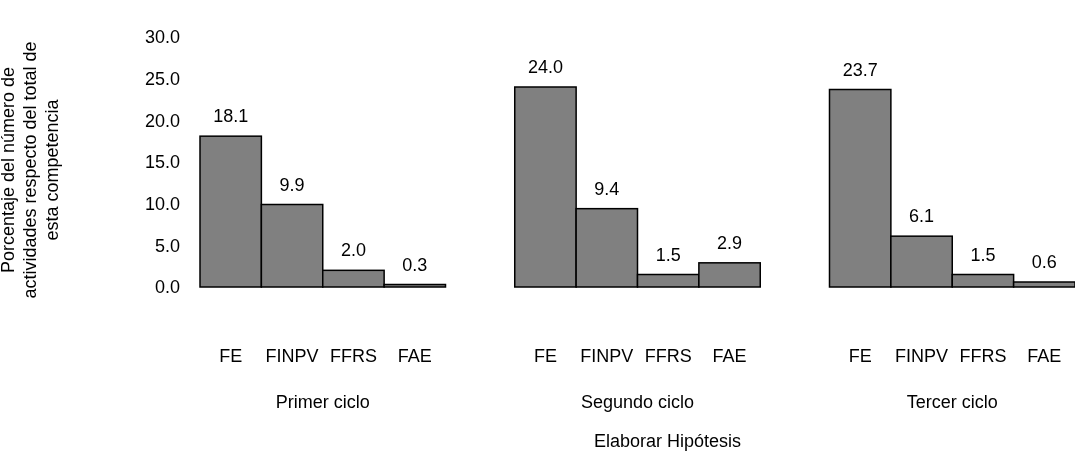 The image size is (1075, 462). What do you see at coordinates (162, 203) in the screenshot?
I see `y-tick-label: 10.0` at bounding box center [162, 203].